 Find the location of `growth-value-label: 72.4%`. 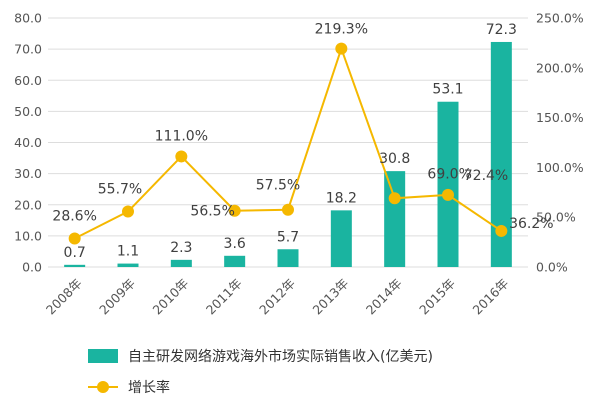

growth-value-label: 72.4% is located at coordinates (486, 176).